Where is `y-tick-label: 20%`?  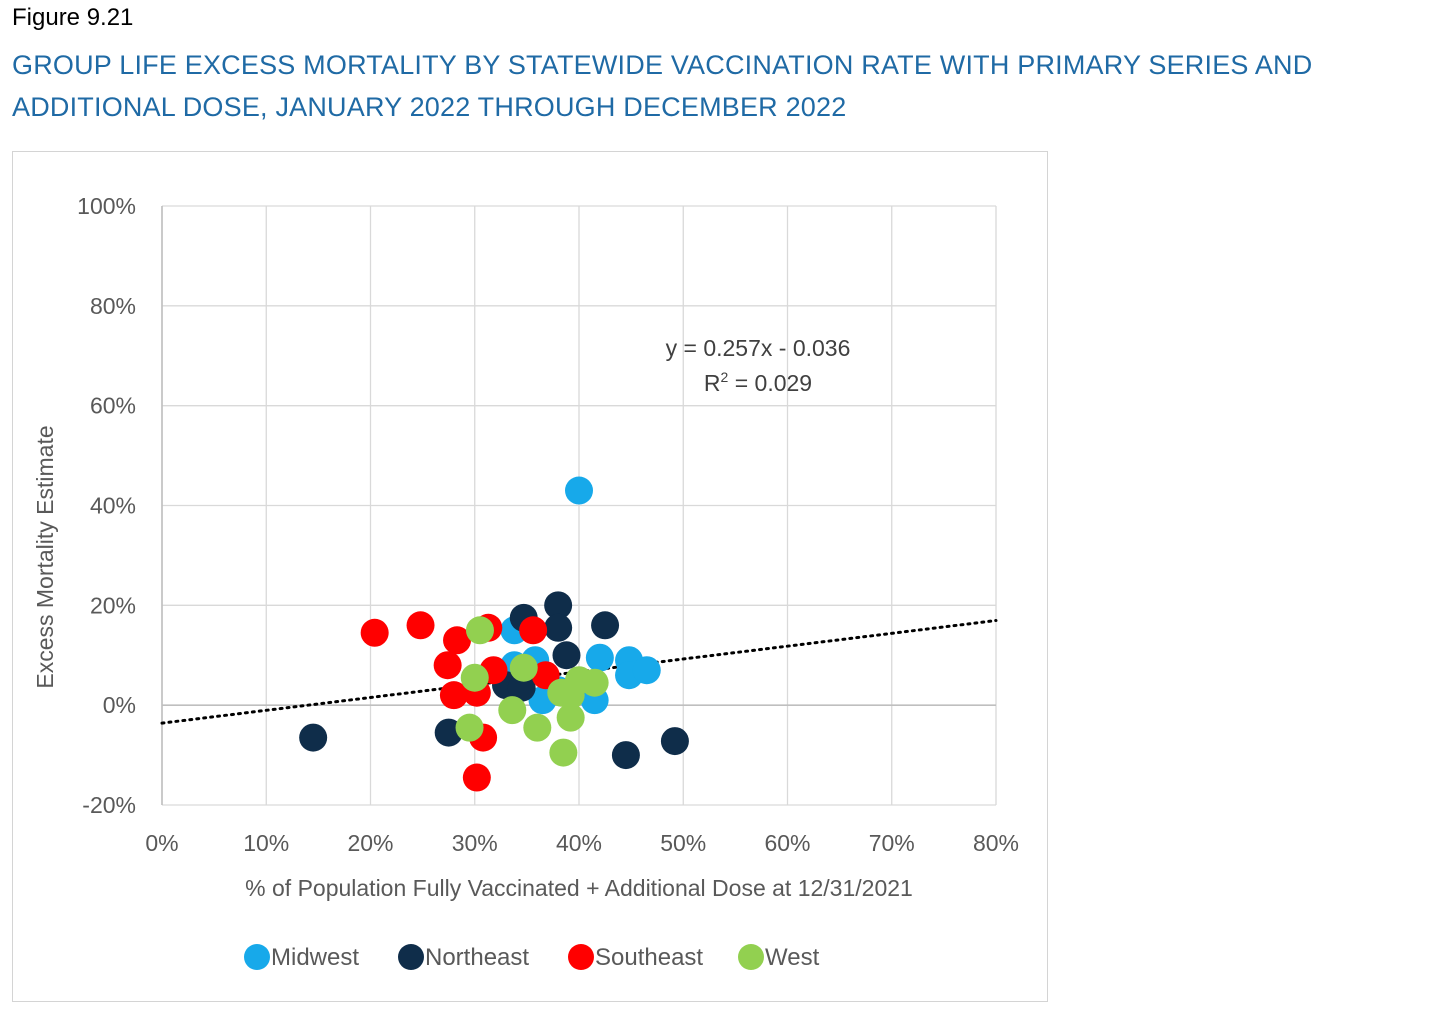 y-tick-label: 20% is located at coordinates (113, 605).